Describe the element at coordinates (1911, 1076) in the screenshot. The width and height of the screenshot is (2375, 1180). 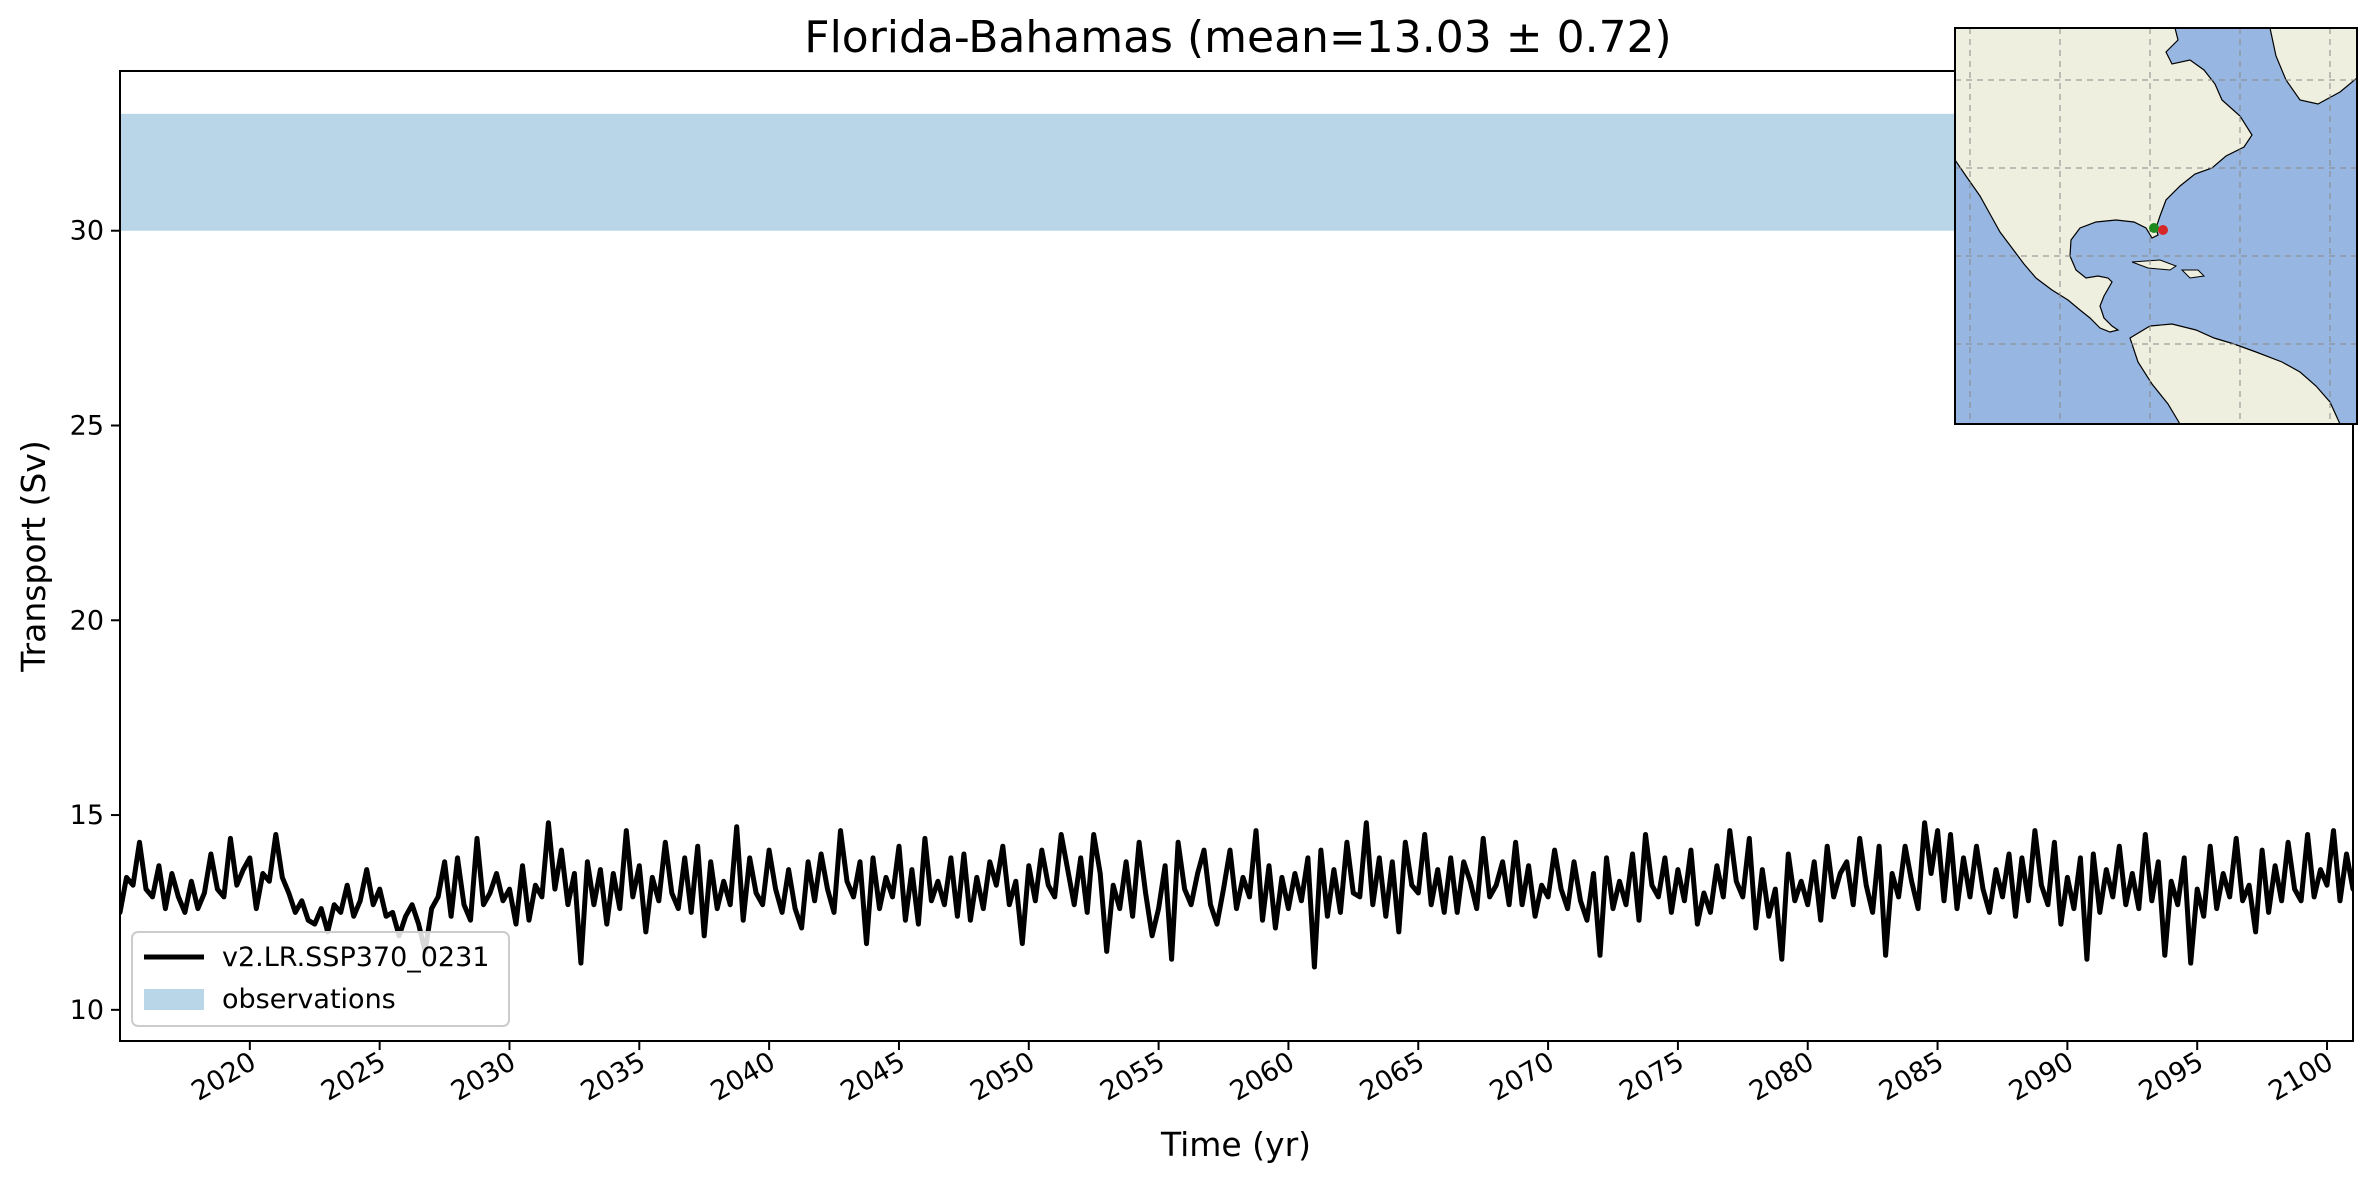
I see `x-tick-label: 2085` at that location.